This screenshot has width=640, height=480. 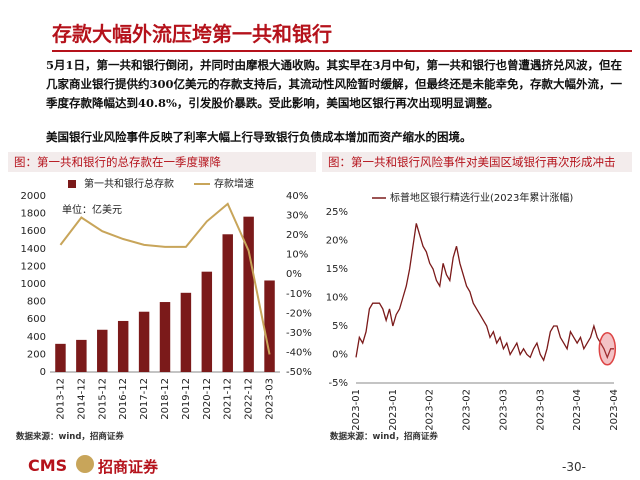 I want to click on footer: CMS 招商证券 -30-, so click(x=320, y=466).